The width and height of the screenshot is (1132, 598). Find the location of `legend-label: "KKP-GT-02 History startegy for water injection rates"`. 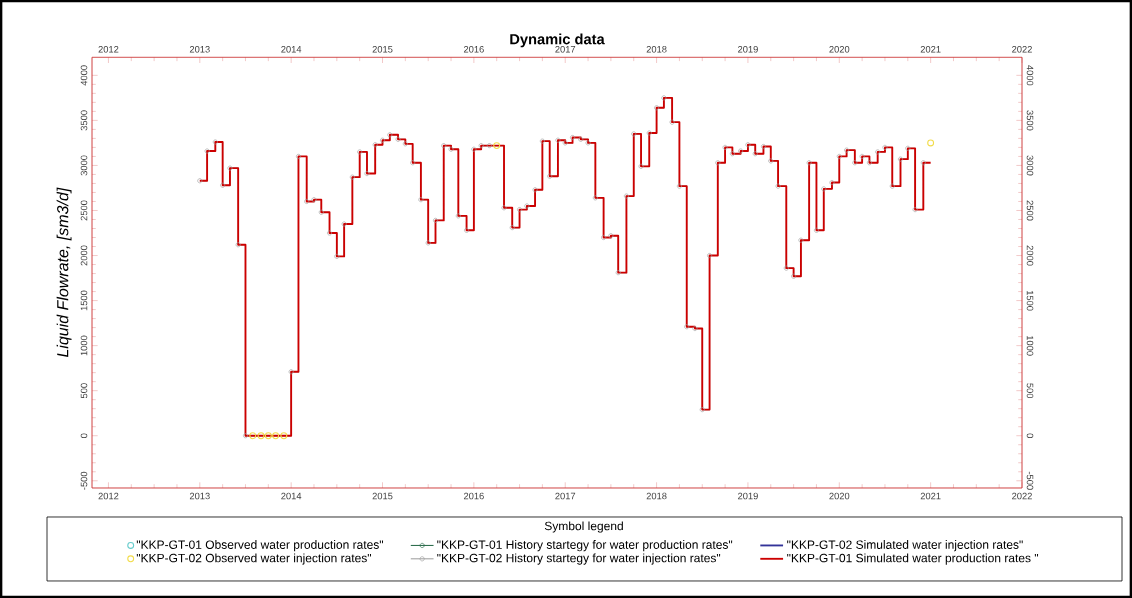

legend-label: "KKP-GT-02 History startegy for water injection rates" is located at coordinates (579, 559).